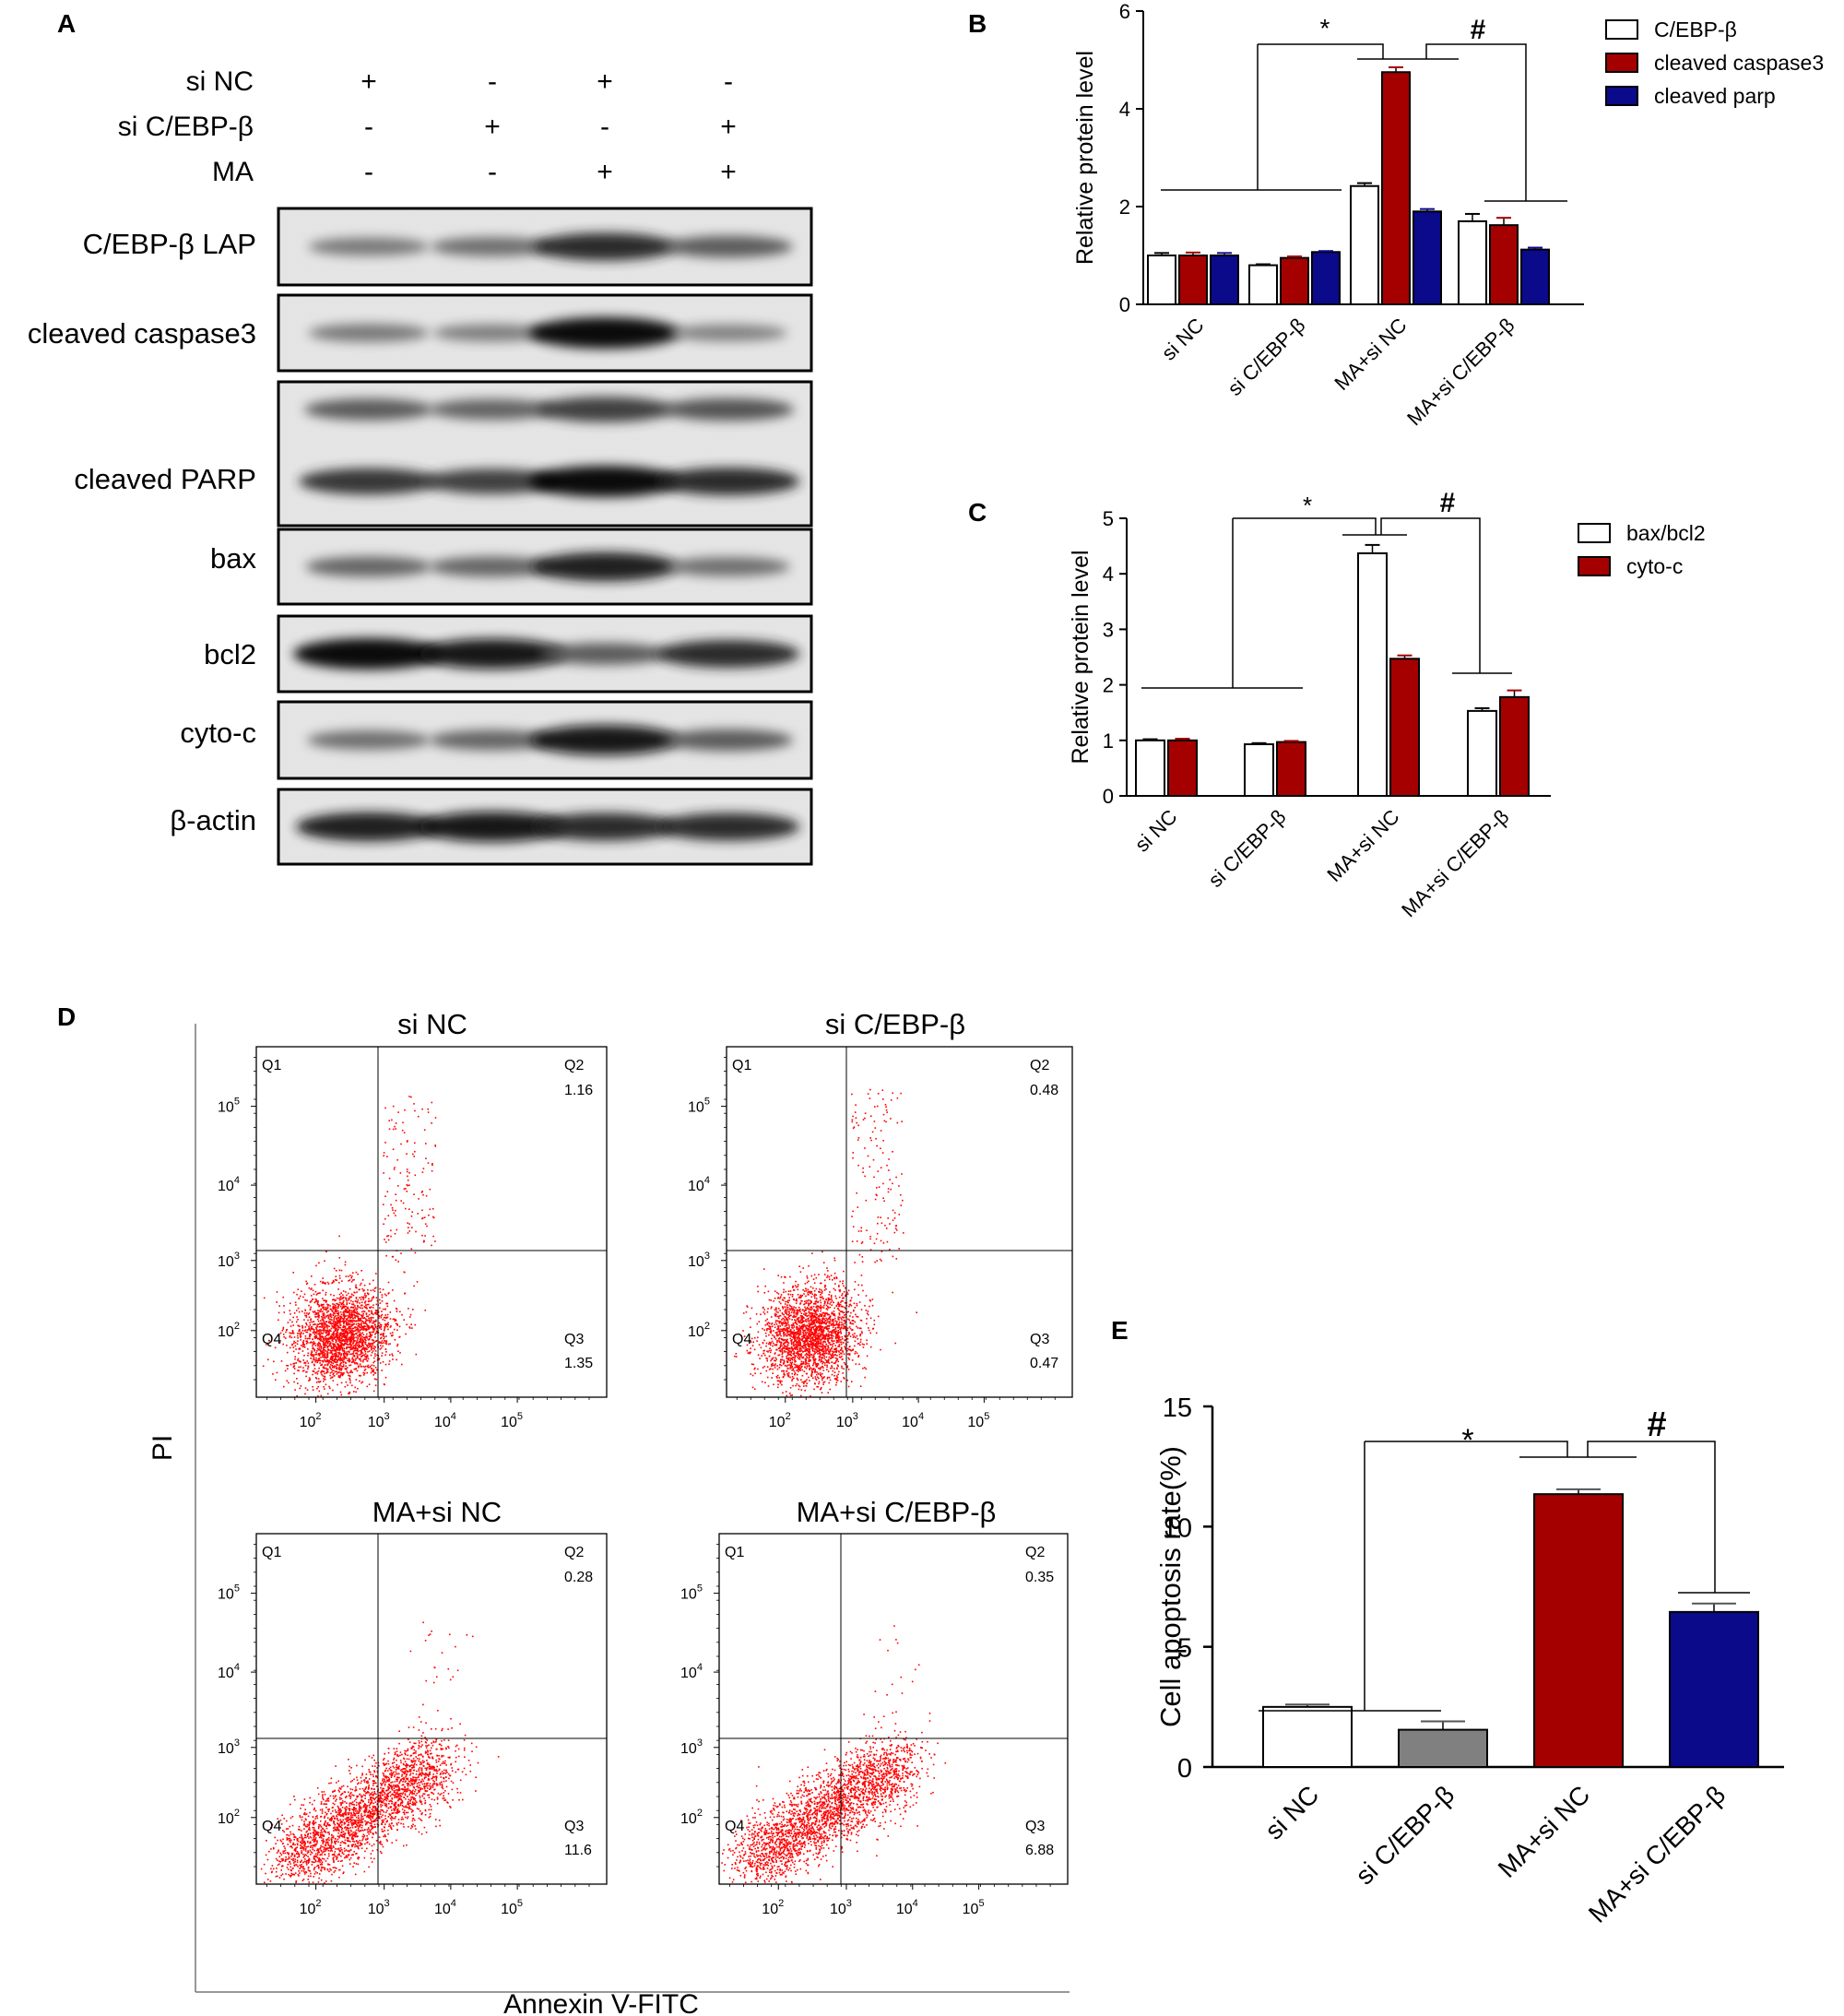 The height and width of the screenshot is (2016, 1844). I want to click on x-tick-label: MA+si NC, so click(1371, 354).